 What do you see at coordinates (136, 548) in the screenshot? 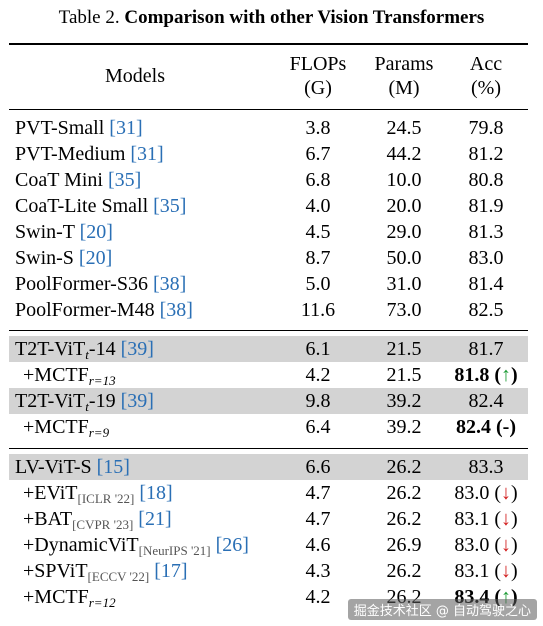
I see `model-cell: +DynamicViT[NeurIPS '21] [26]` at bounding box center [136, 548].